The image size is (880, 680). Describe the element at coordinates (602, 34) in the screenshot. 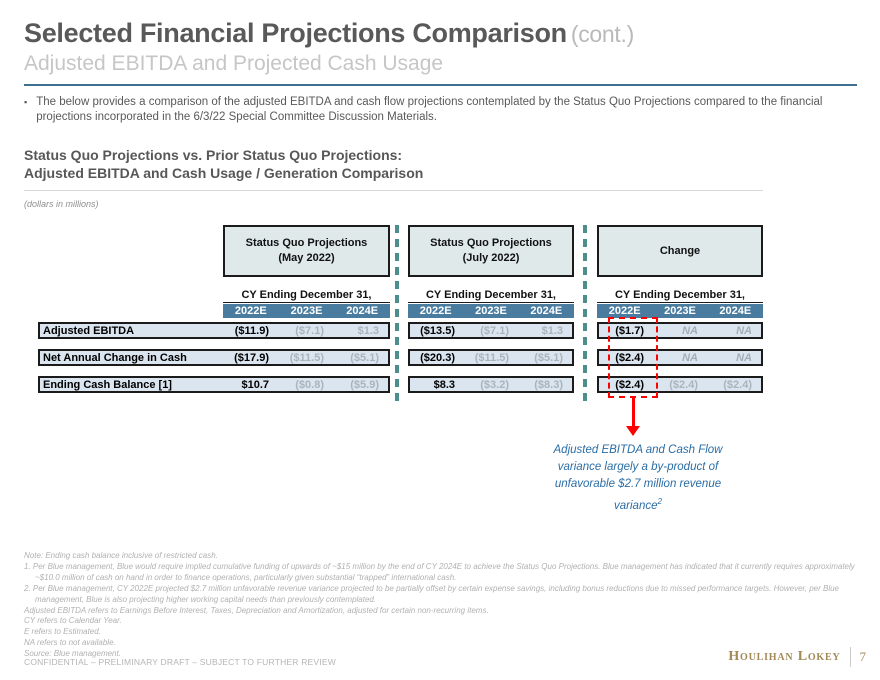

I see `page-title-suffix: (cont.)` at that location.